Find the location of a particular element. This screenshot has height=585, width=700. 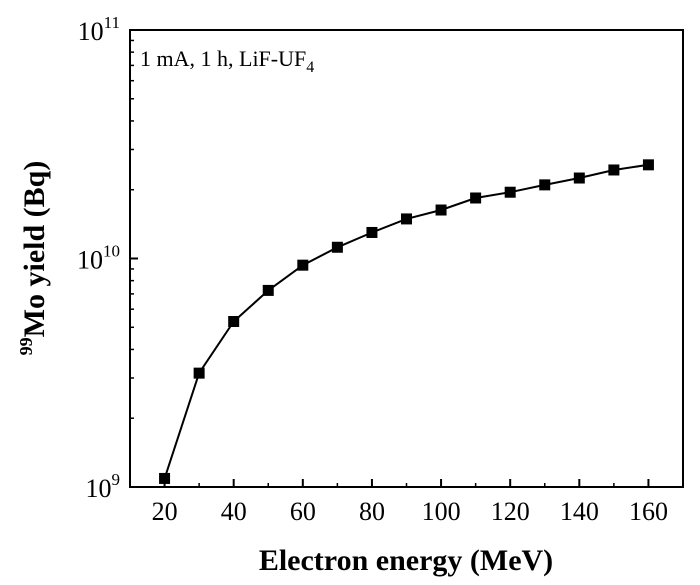

annotation-text: 1 mA, 1 h, LiF-UF is located at coordinates (223, 58).